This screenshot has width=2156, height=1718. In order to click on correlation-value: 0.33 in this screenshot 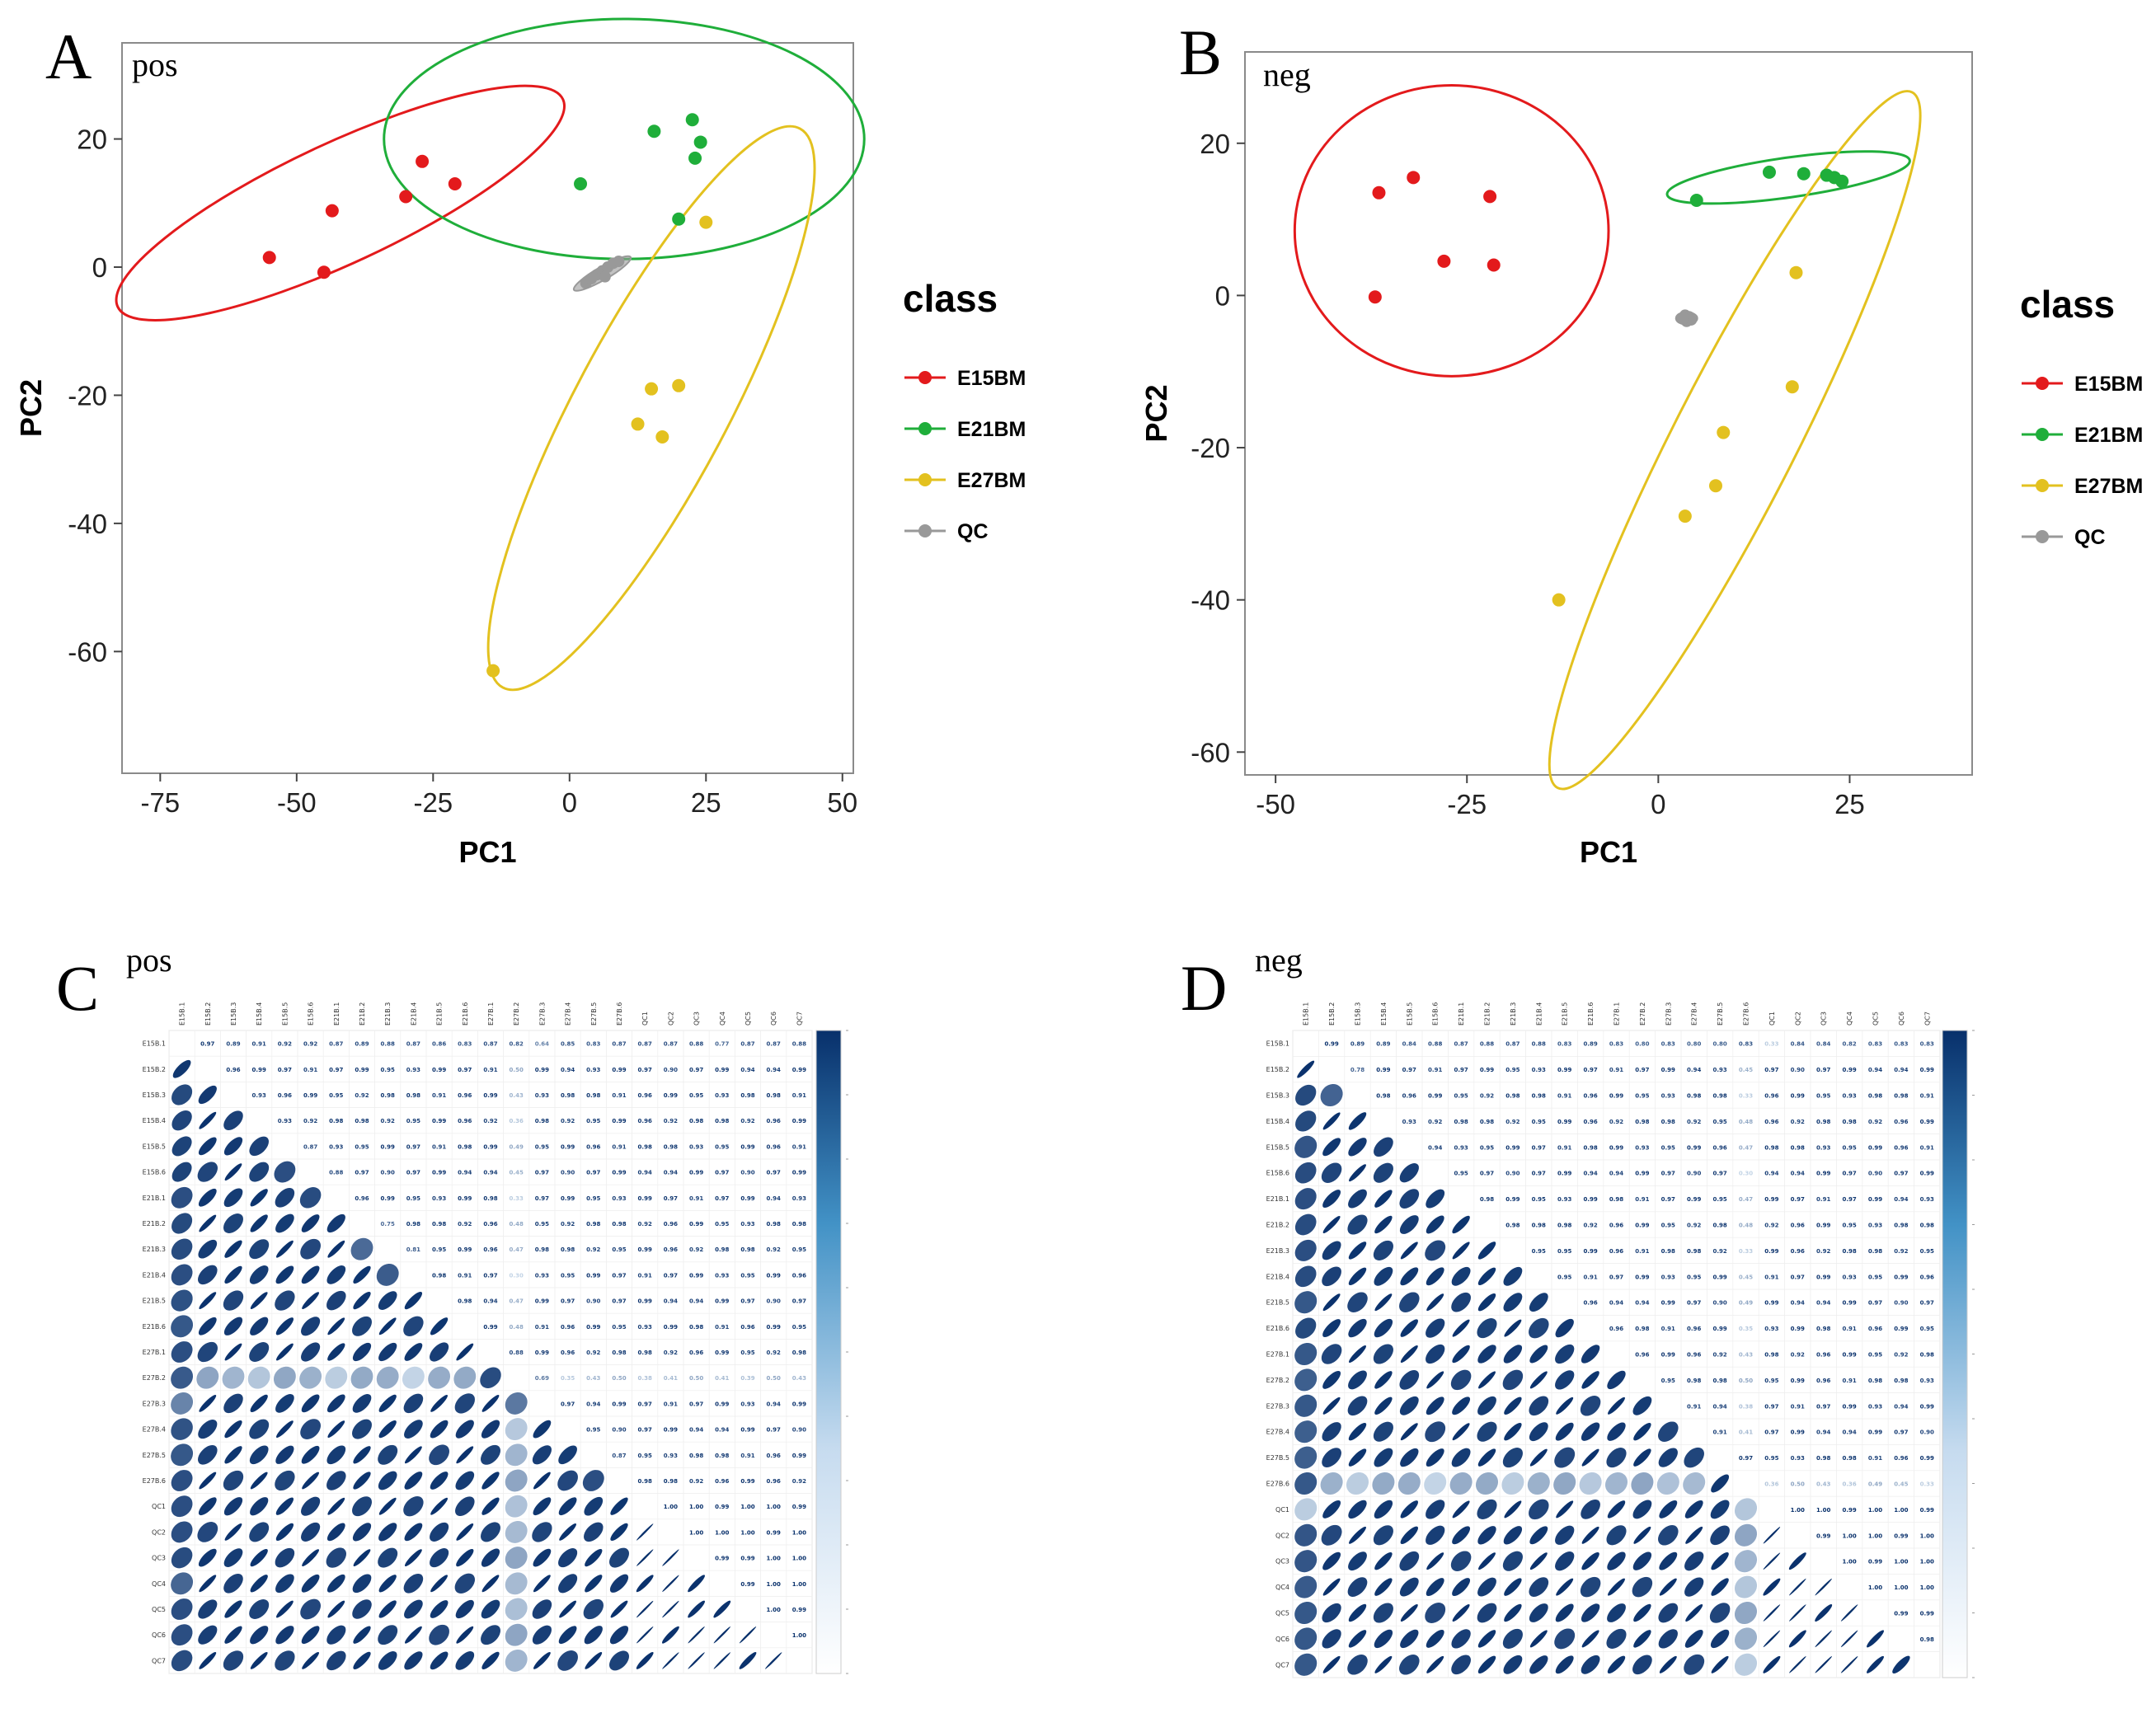, I will do `click(1927, 1484)`.